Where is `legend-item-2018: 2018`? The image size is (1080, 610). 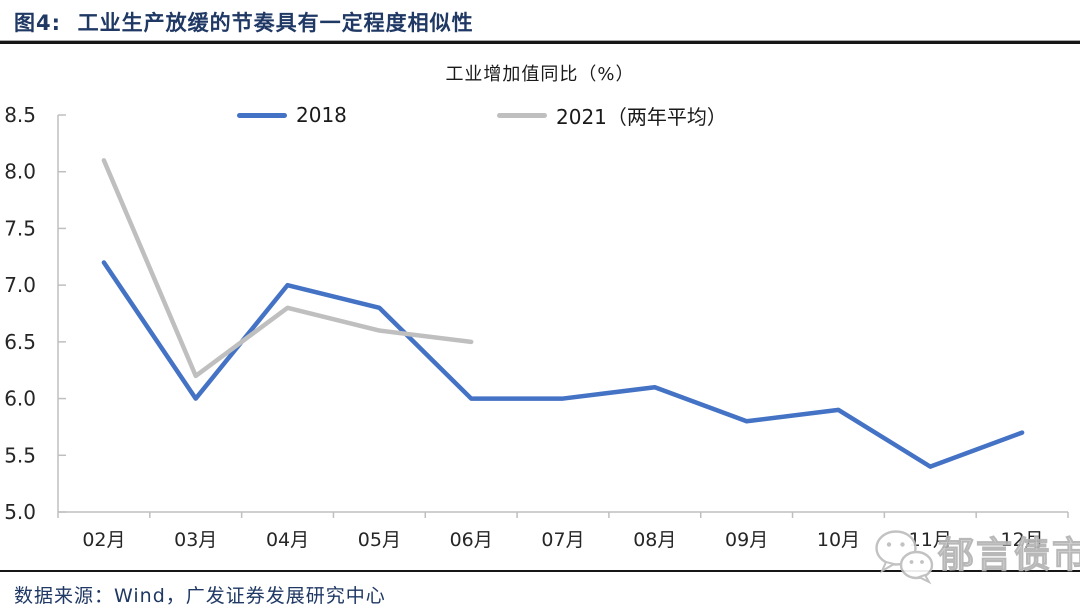 legend-item-2018: 2018 is located at coordinates (292, 115).